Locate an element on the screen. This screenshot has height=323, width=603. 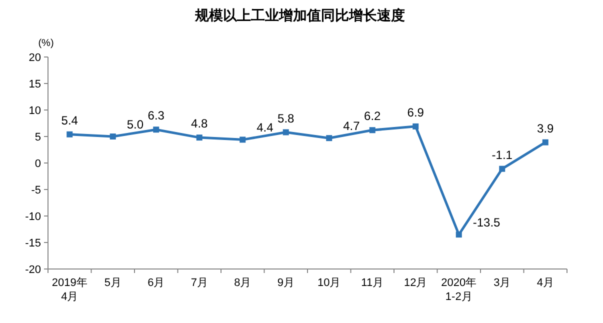
y-tick-label: 0 is located at coordinates (37, 164).